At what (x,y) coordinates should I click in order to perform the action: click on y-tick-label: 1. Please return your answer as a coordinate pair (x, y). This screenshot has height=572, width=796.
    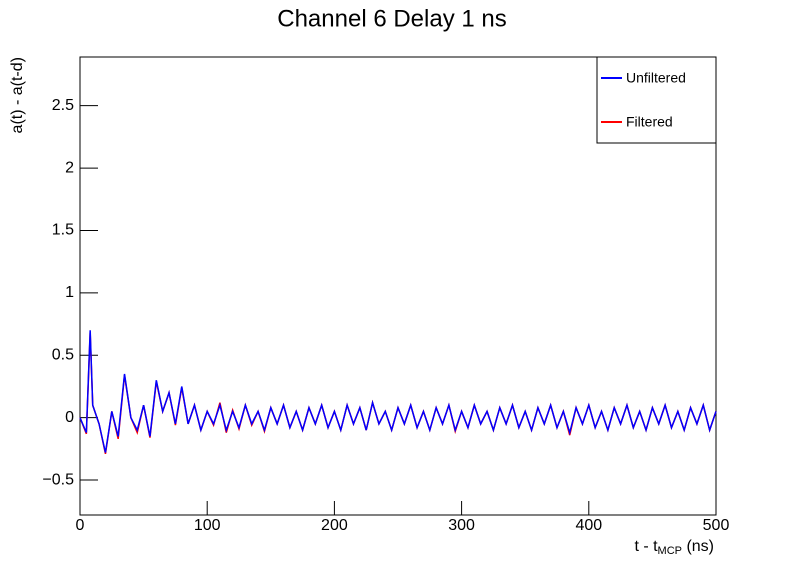
    Looking at the image, I should click on (69, 292).